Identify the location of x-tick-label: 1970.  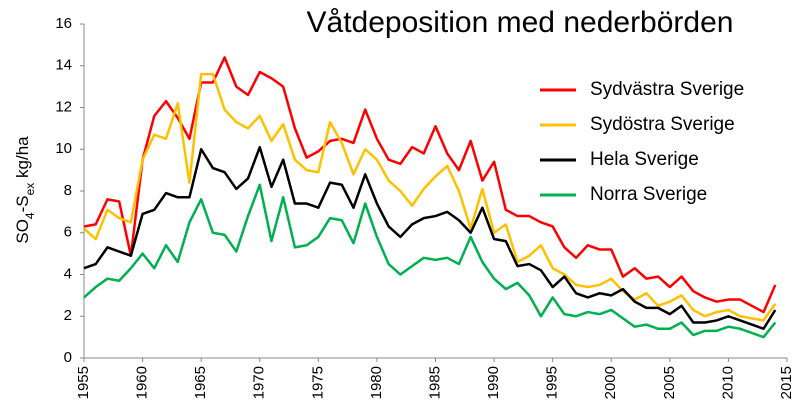
(259, 382).